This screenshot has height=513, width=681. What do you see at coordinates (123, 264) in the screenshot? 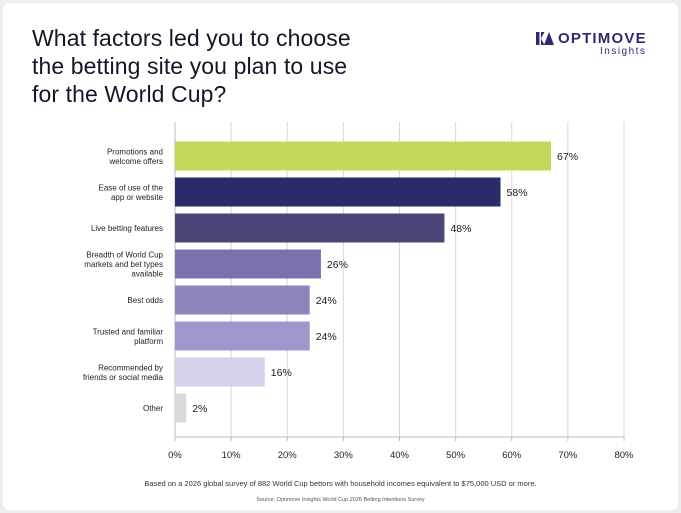
I see `category-label: markets and bet types` at bounding box center [123, 264].